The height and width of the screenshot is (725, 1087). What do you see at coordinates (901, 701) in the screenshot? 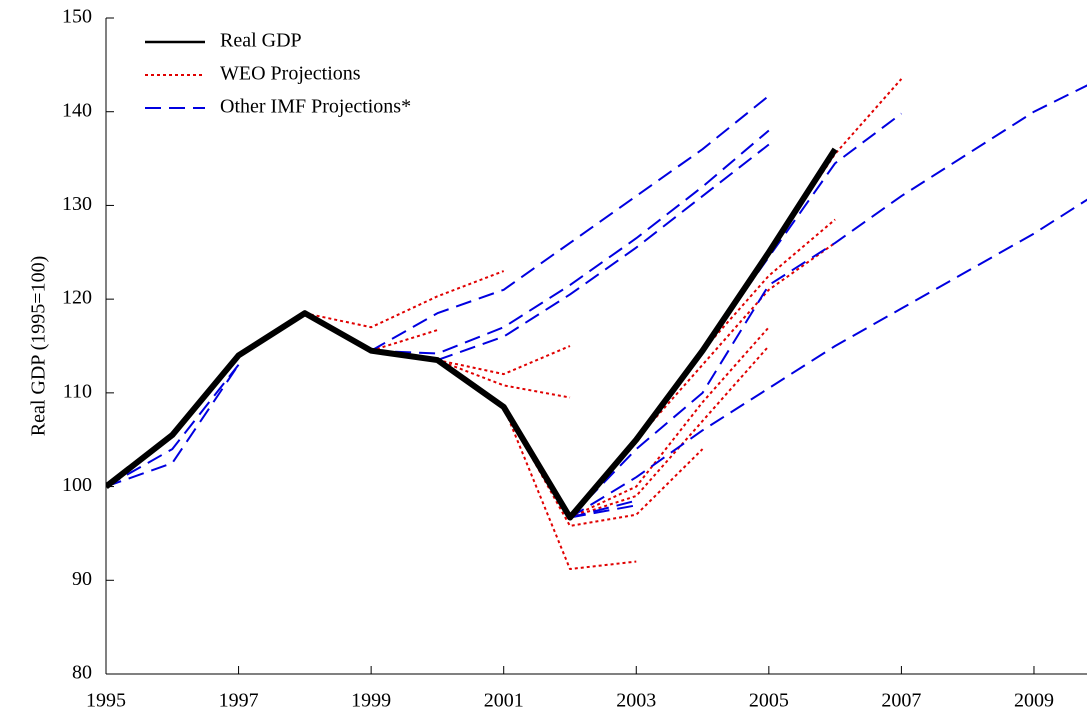
I see `x-tick-label: 2007` at bounding box center [901, 701].